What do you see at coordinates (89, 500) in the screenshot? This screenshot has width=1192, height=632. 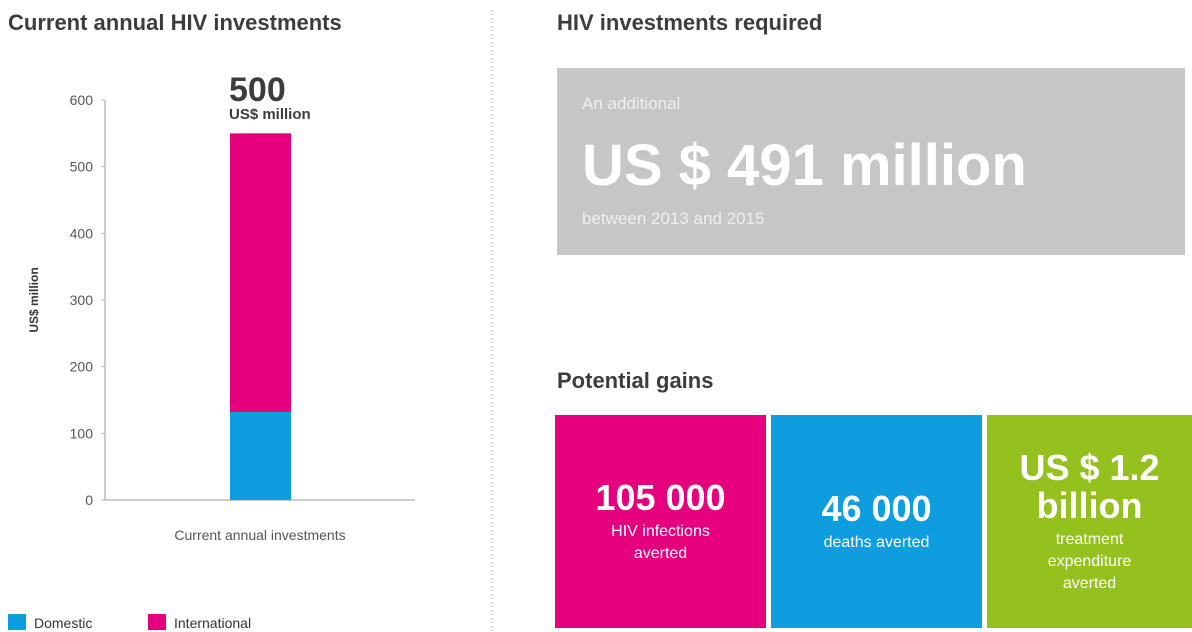 I see `y-tick-label: 0` at bounding box center [89, 500].